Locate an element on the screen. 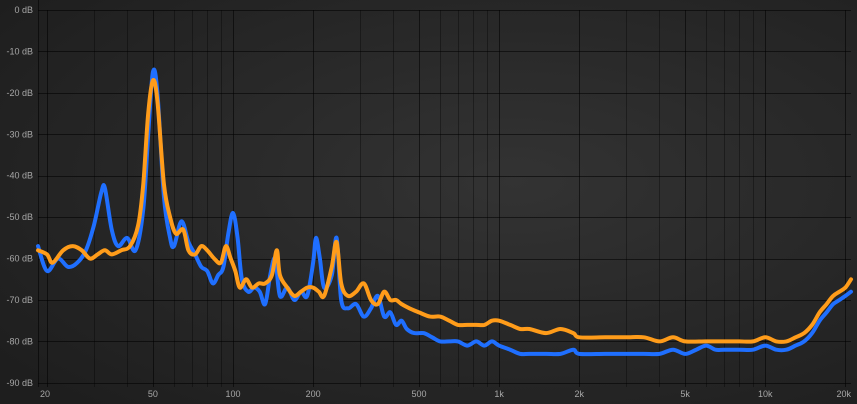 Image resolution: width=857 pixels, height=404 pixels. x-axis-tick-labels: 20 50 100 200 500 1k 2k 5k 10k 20k is located at coordinates (445, 394).